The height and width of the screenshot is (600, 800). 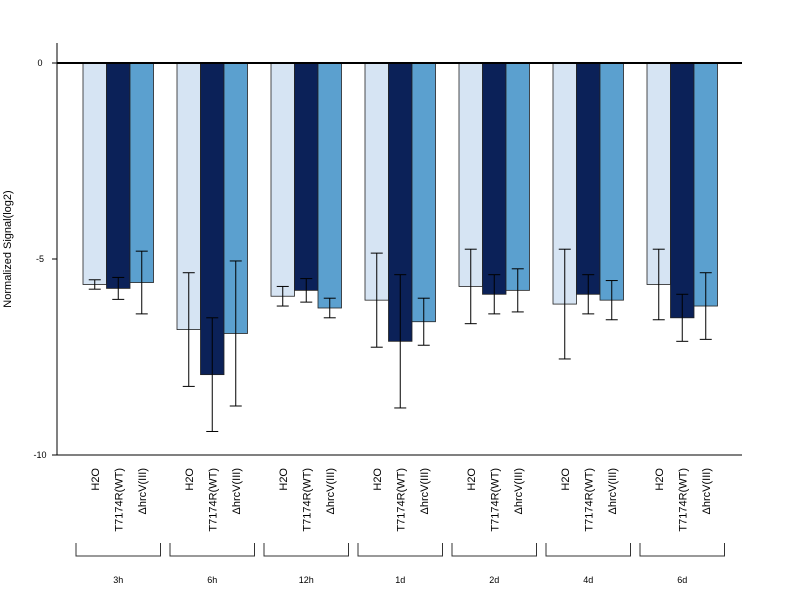 I want to click on group-label: 12h, so click(x=306, y=580).